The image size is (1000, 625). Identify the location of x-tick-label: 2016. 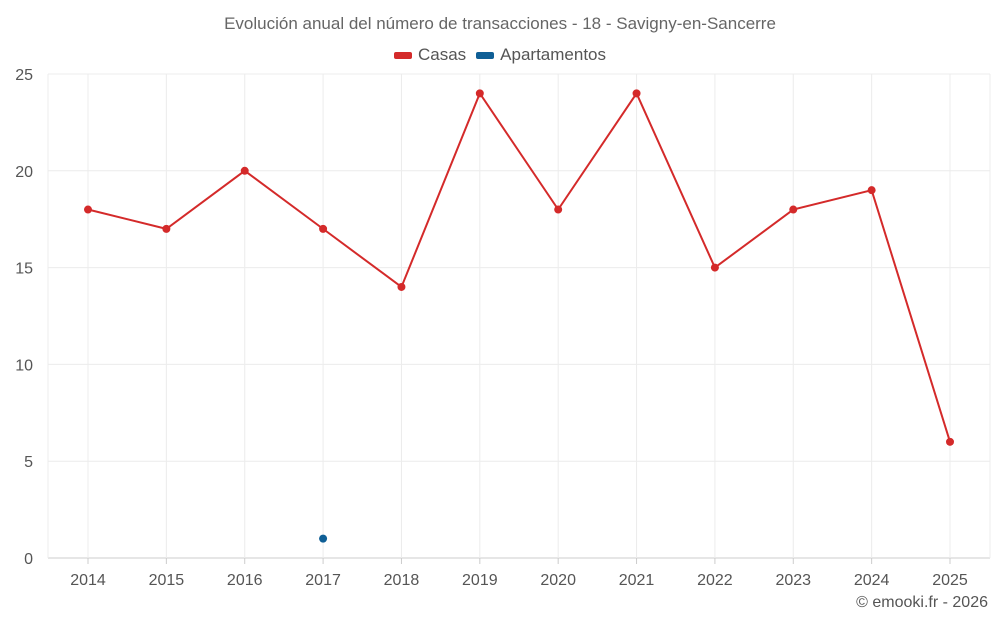
(245, 580).